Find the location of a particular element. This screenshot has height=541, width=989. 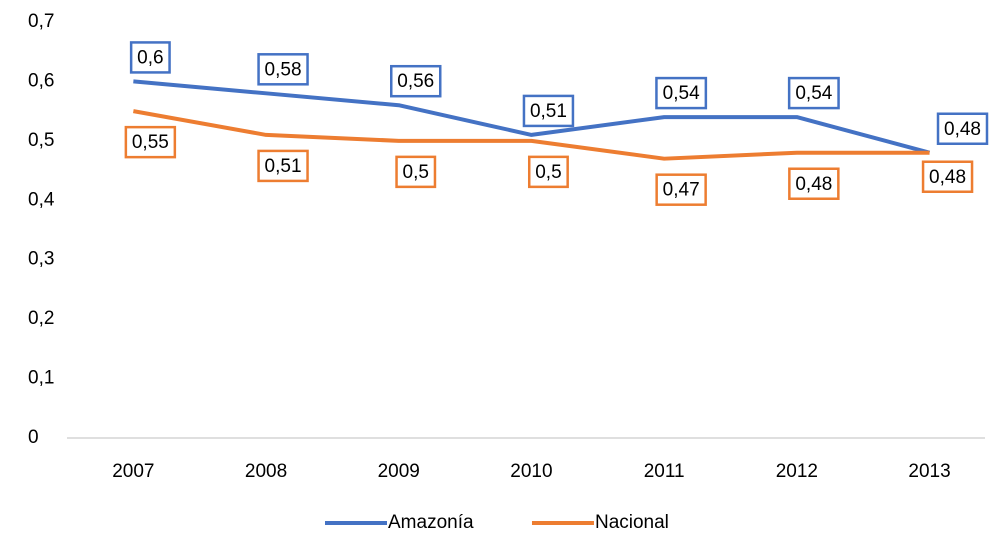

data-label: 0,47 is located at coordinates (681, 189).